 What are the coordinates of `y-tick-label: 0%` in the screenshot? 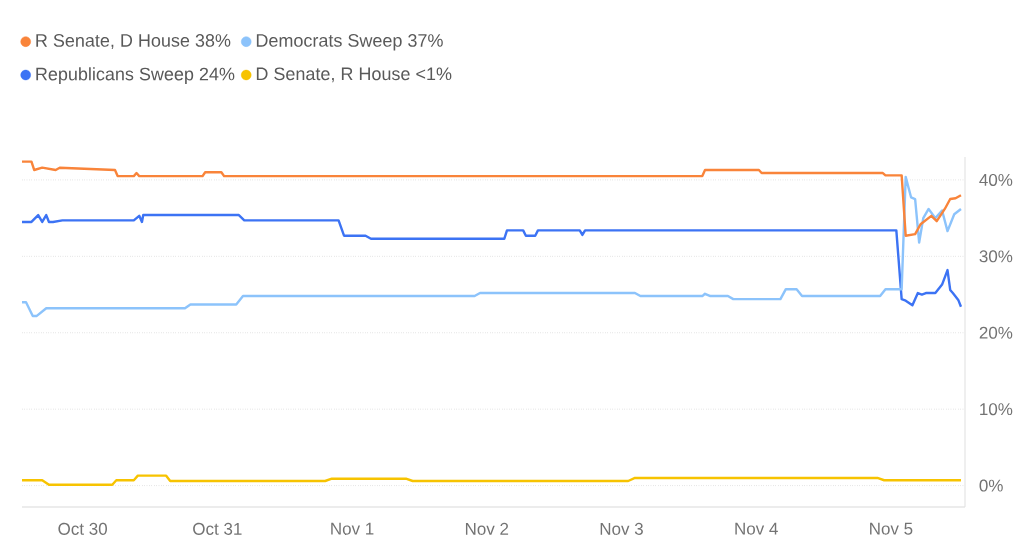 It's located at (991, 485).